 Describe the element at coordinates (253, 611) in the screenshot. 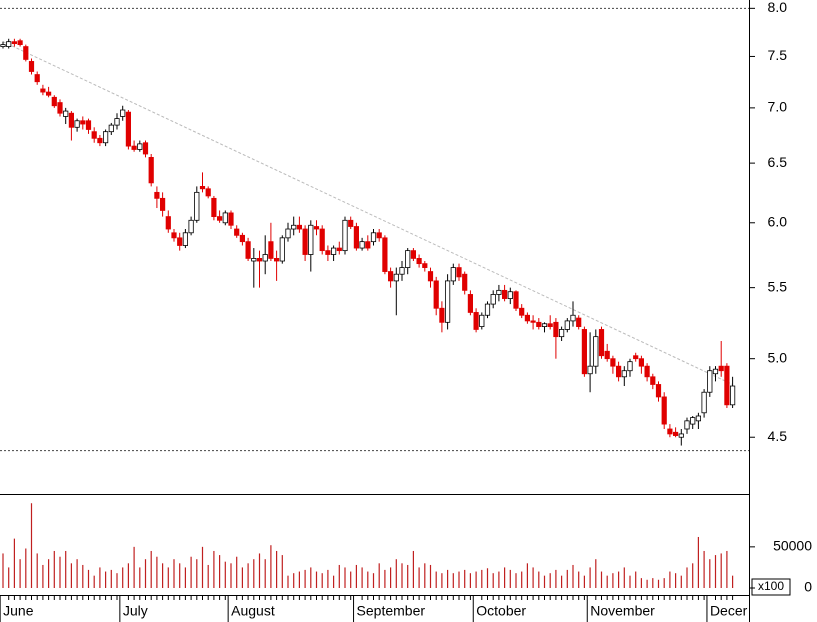

I see `x-tick-label: August` at that location.